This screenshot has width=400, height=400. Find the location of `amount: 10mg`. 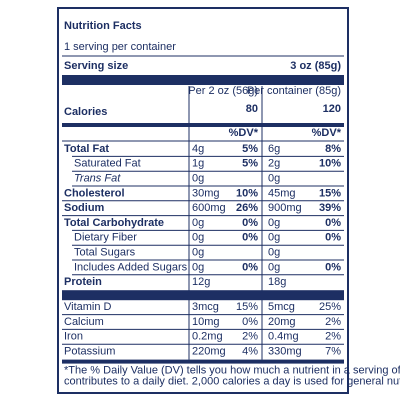

amount: 10mg is located at coordinates (206, 322).